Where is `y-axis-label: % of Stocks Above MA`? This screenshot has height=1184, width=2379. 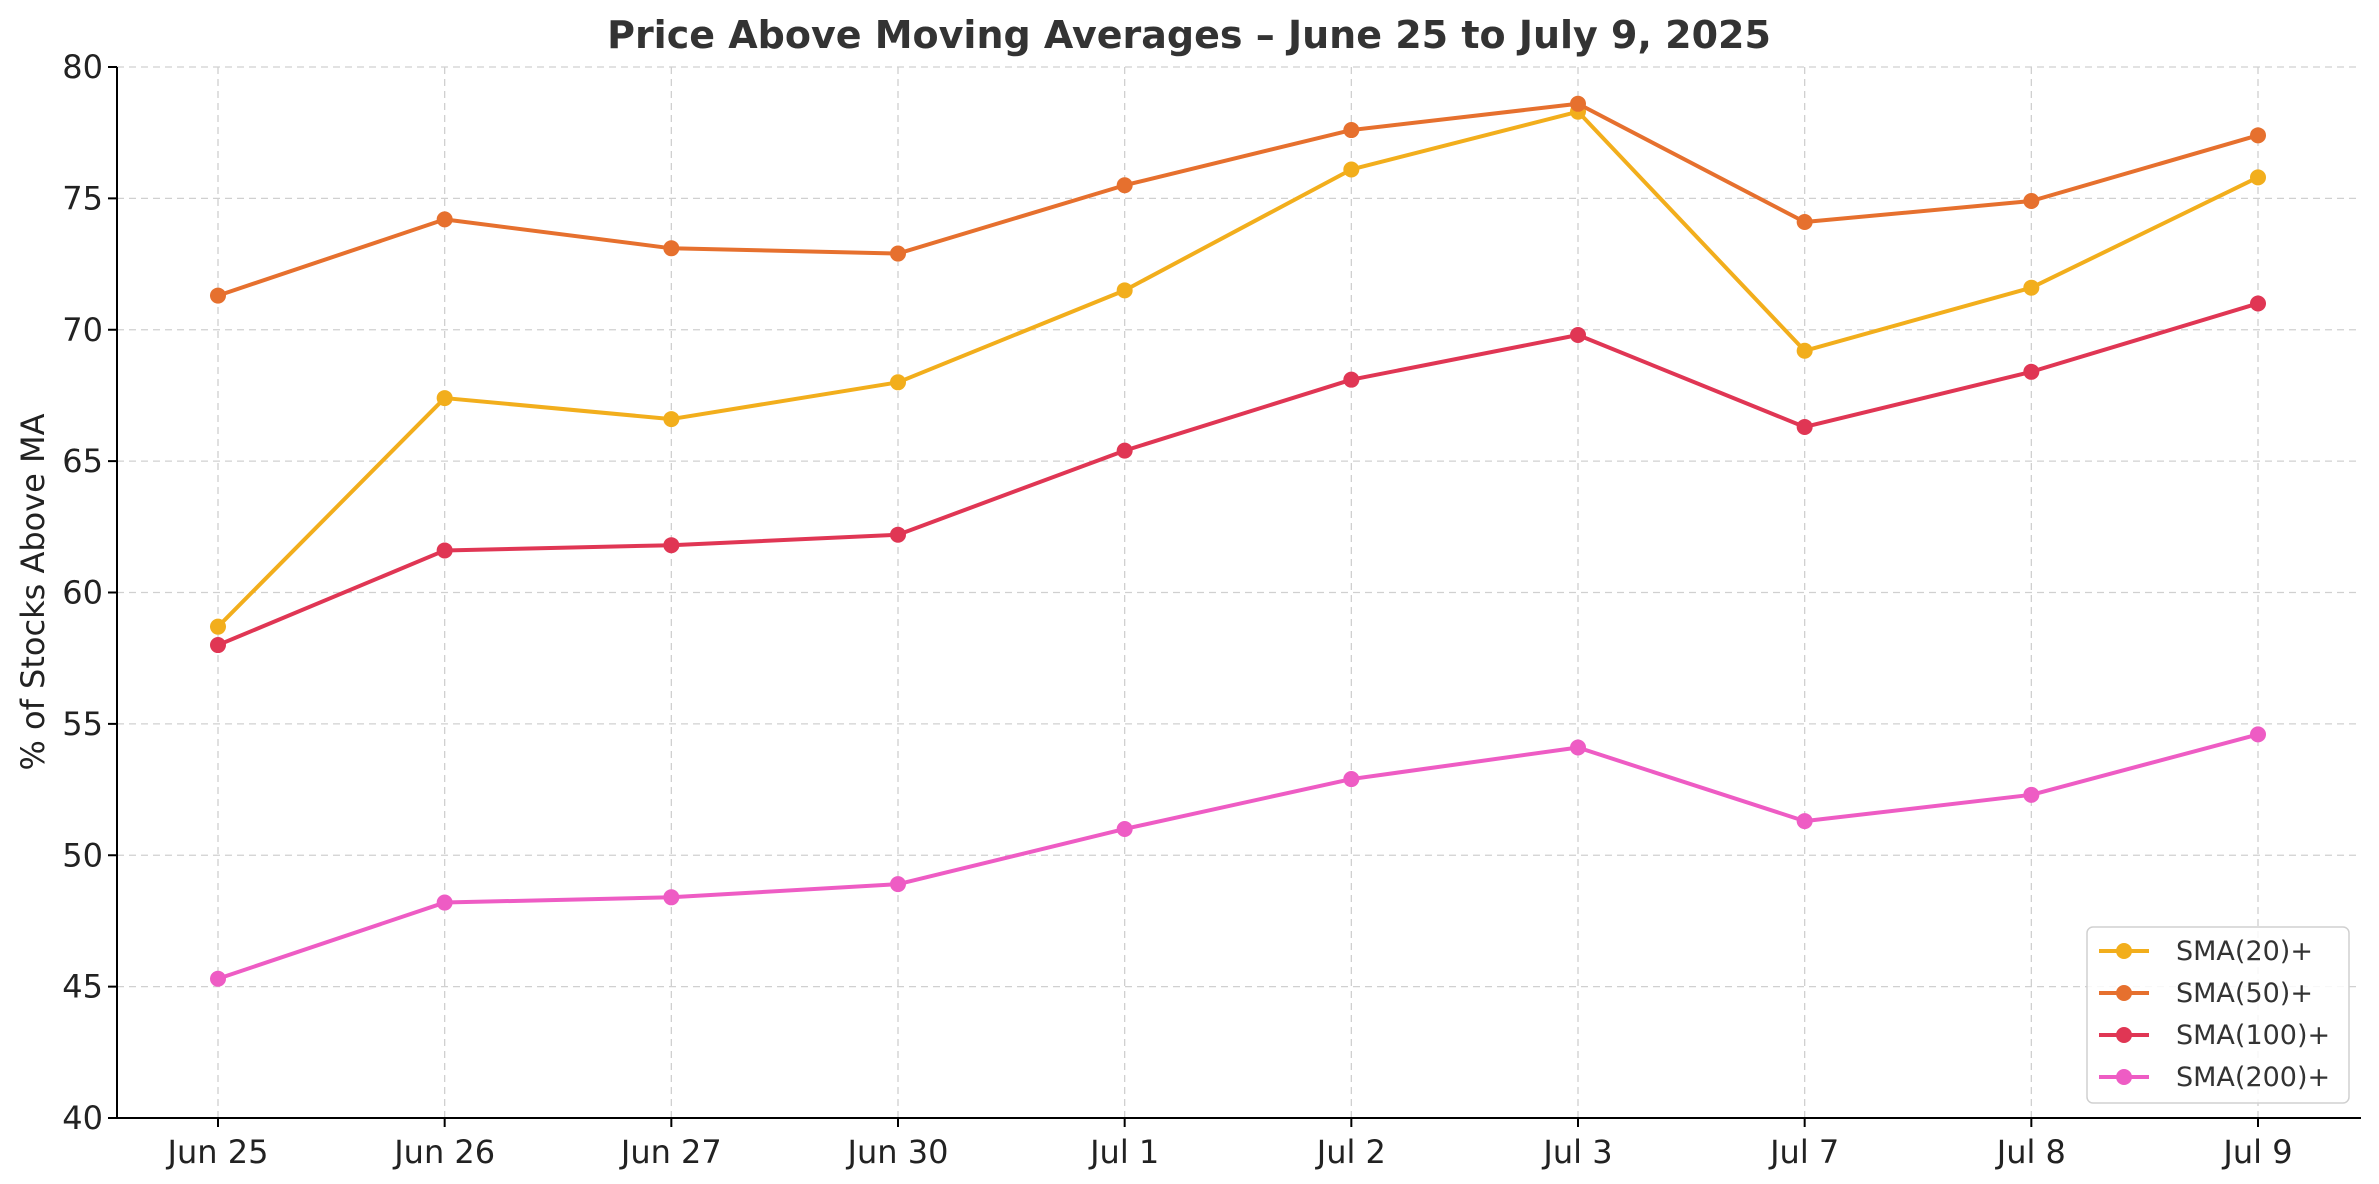 y-axis-label: % of Stocks Above MA is located at coordinates (33, 591).